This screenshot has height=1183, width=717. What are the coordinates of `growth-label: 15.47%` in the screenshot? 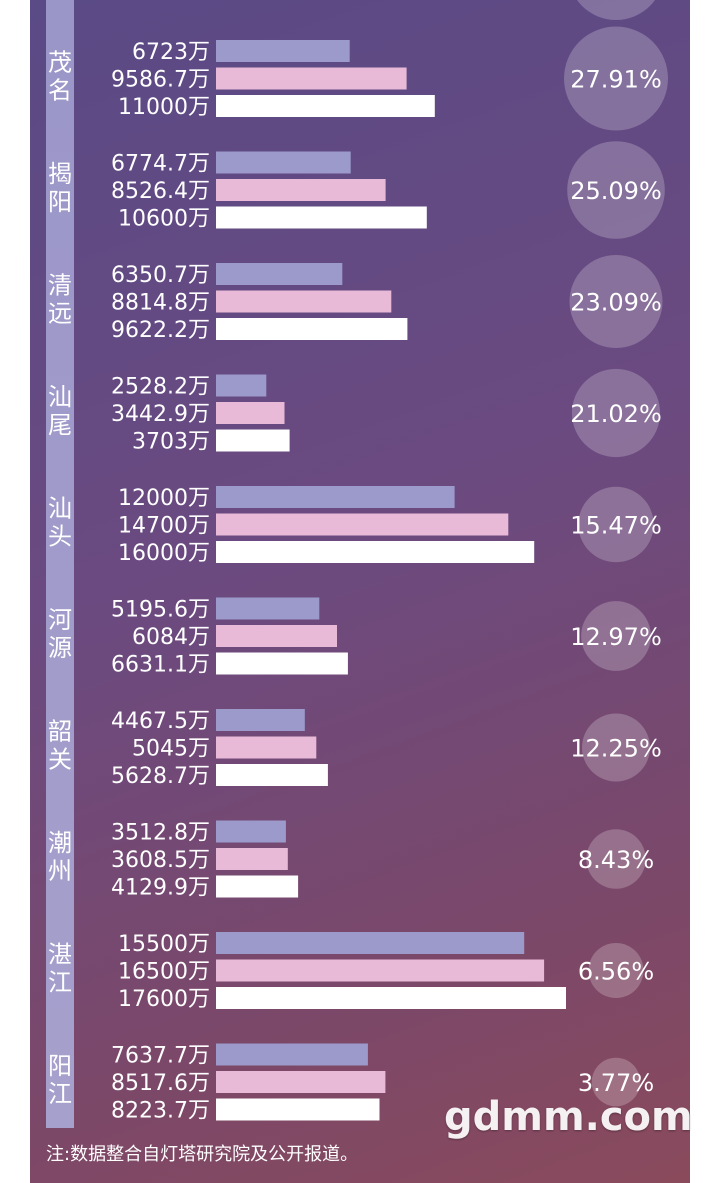 It's located at (616, 526).